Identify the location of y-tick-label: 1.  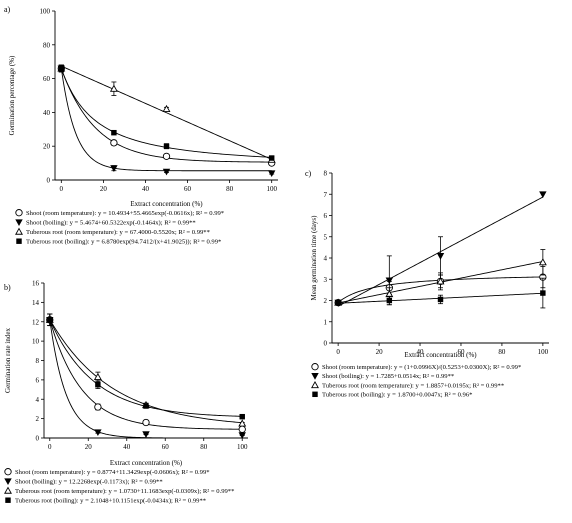
(326, 322).